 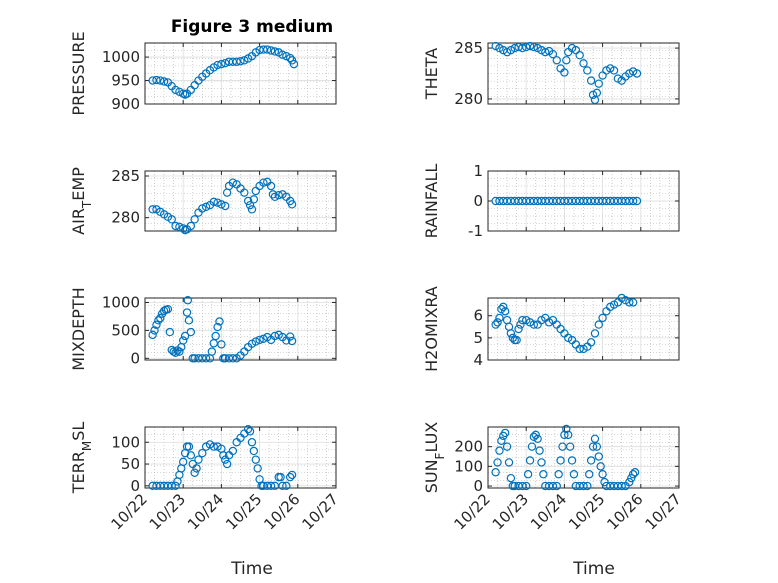 I want to click on x-axis-label-right: Time, so click(x=593, y=569).